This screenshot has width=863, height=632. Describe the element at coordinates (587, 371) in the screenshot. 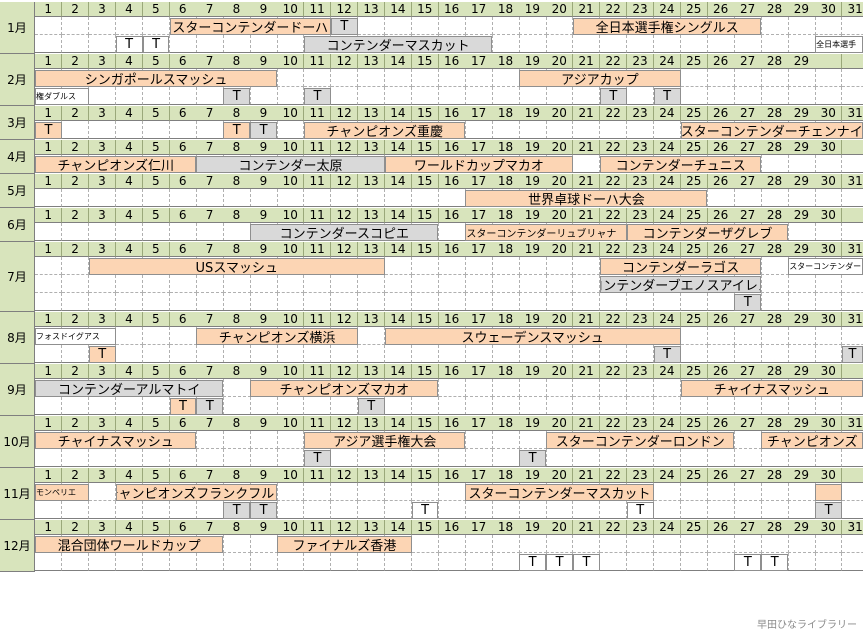

I see `day-number: 21` at that location.